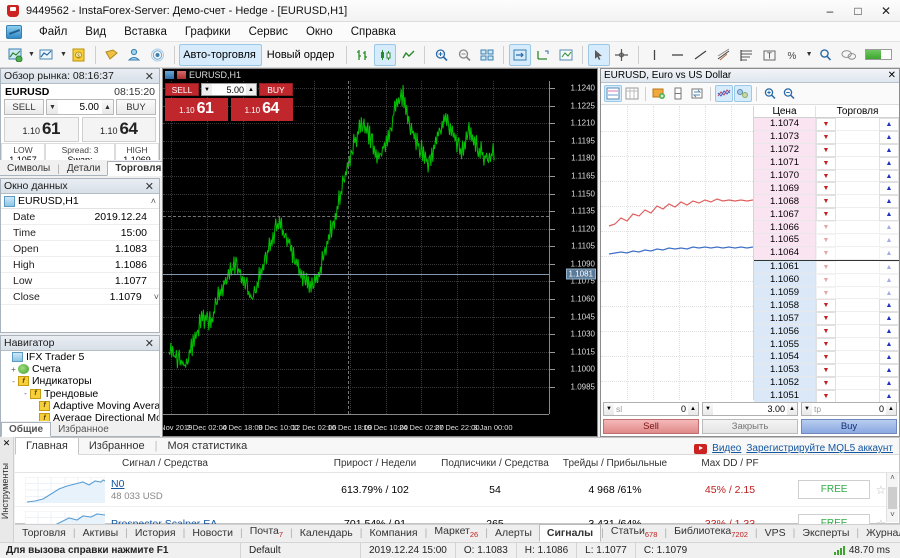 This screenshot has width=900, height=558. What do you see at coordinates (83, 429) in the screenshot?
I see `nav-tab-favorites: Избранное` at bounding box center [83, 429].